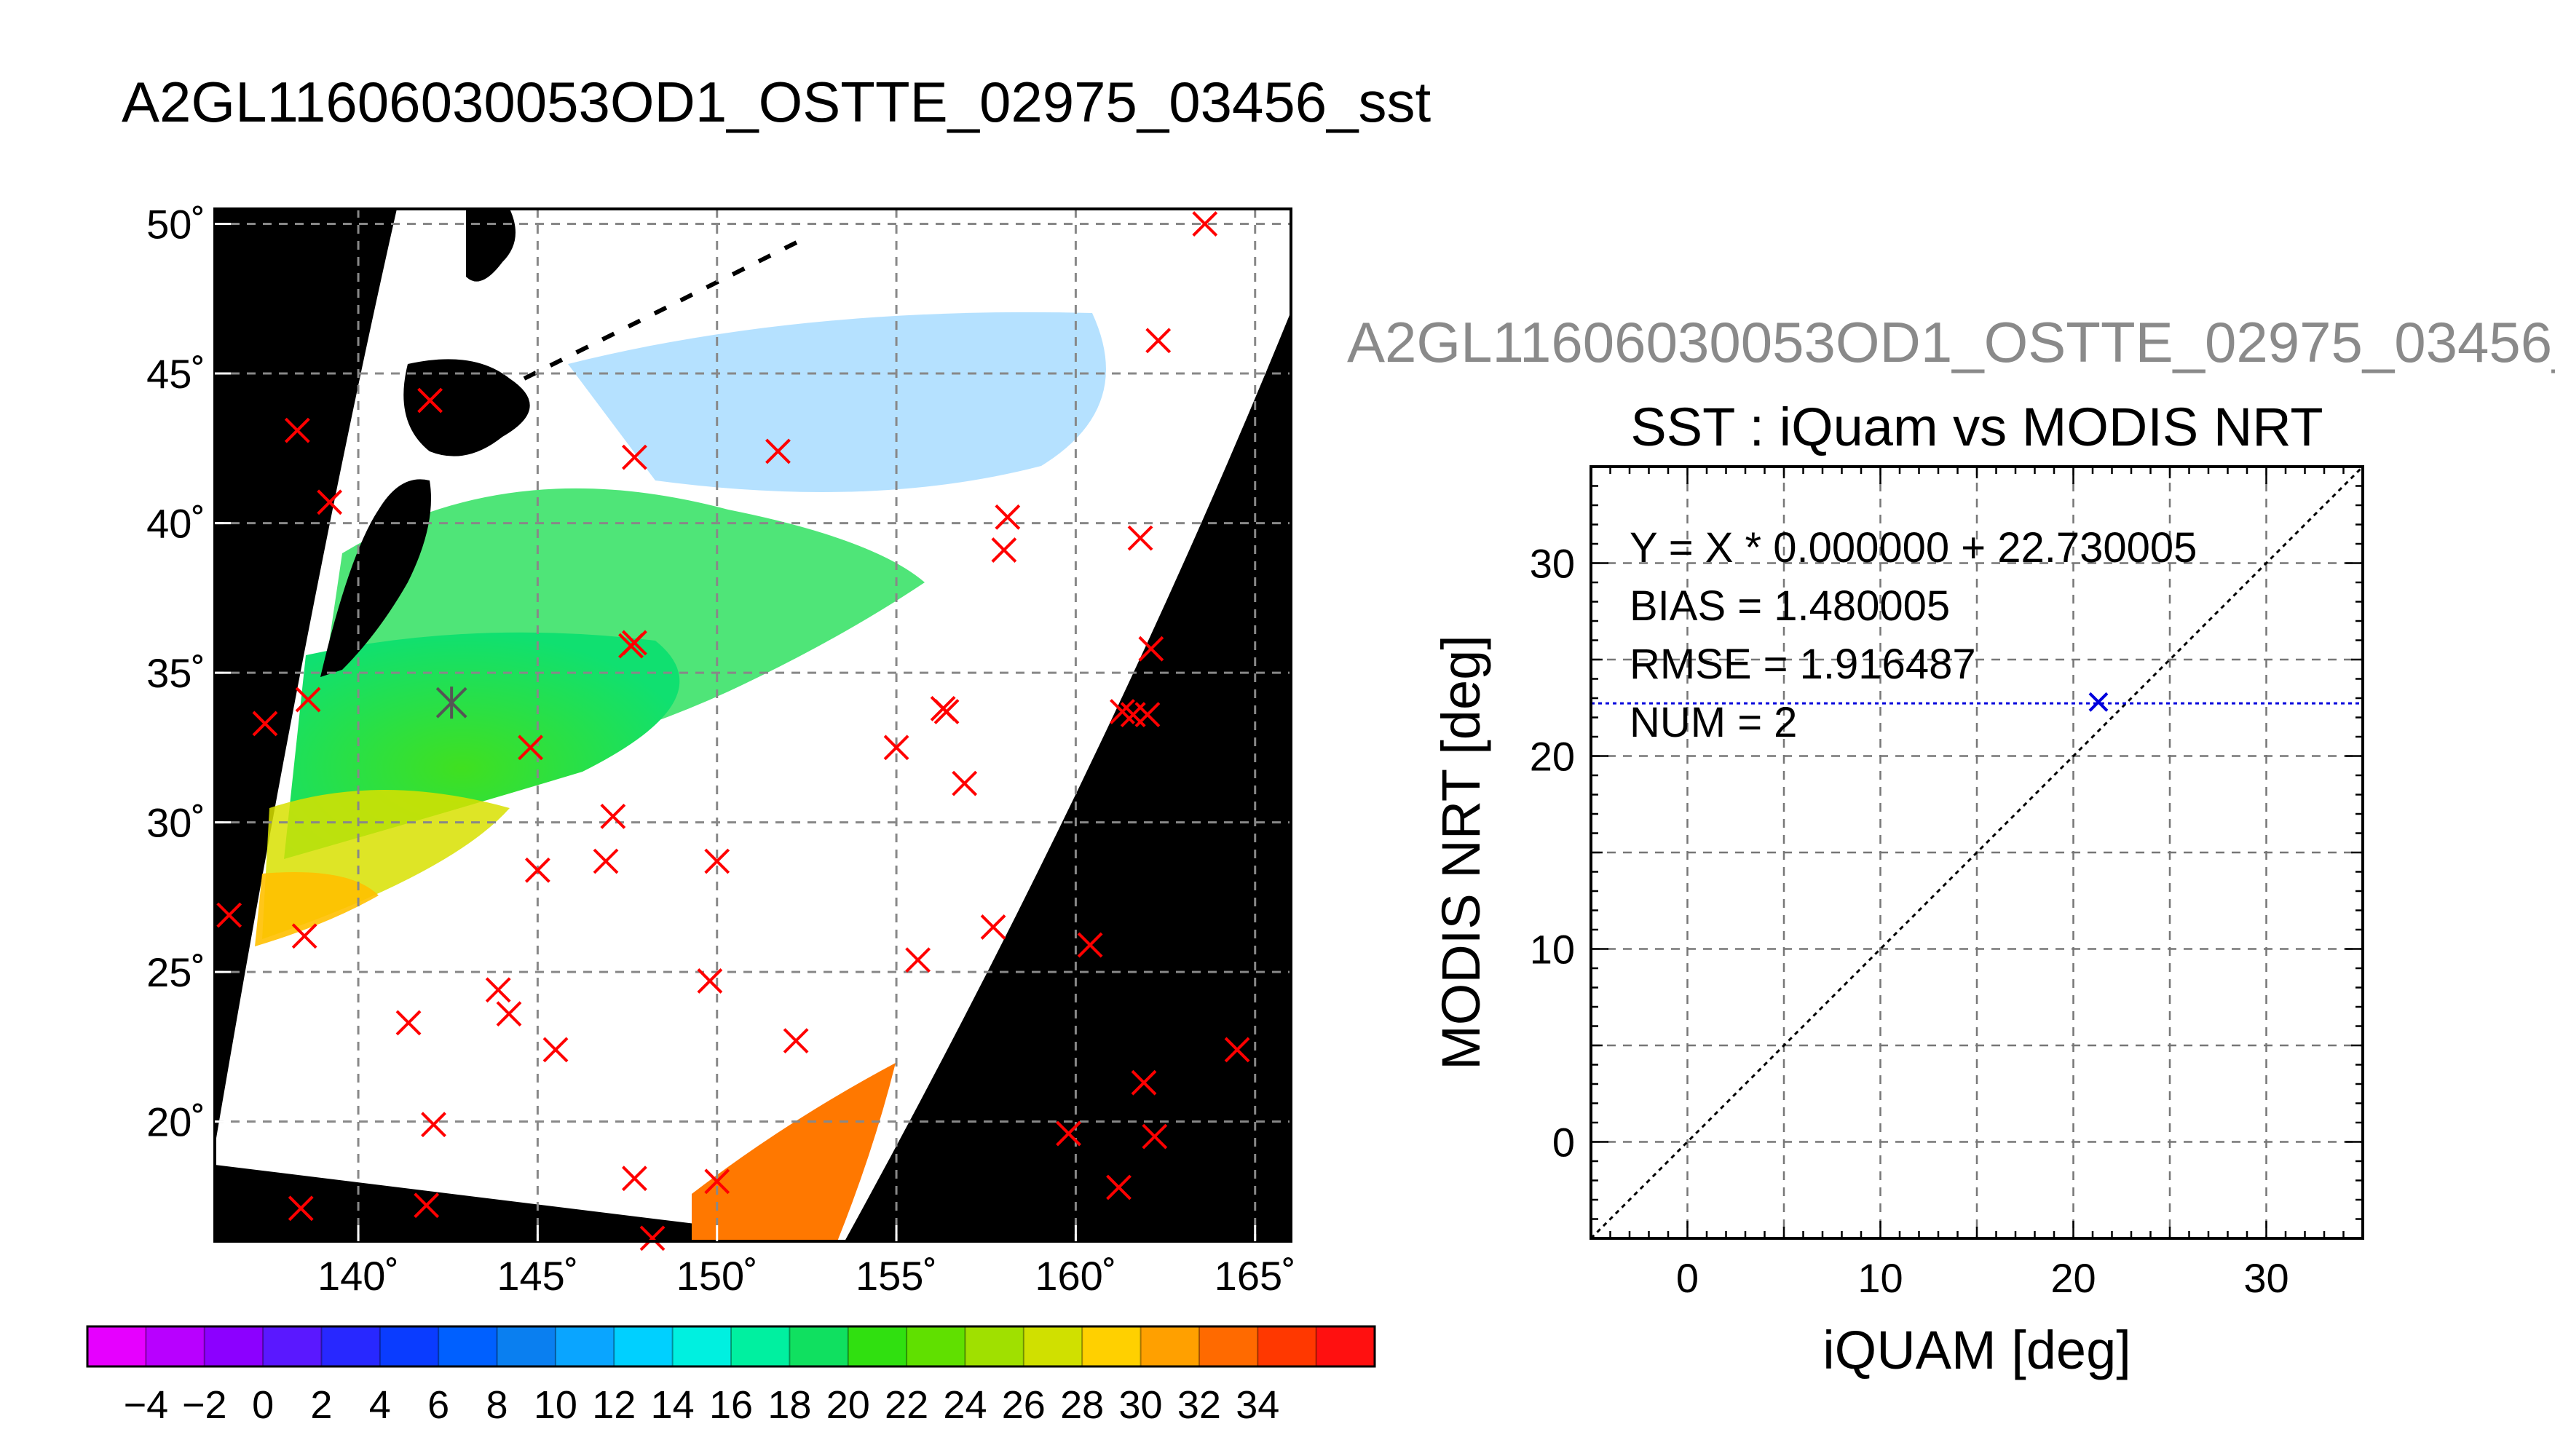  What do you see at coordinates (451, 703) in the screenshot?
I see `matched-buoy-marker` at bounding box center [451, 703].